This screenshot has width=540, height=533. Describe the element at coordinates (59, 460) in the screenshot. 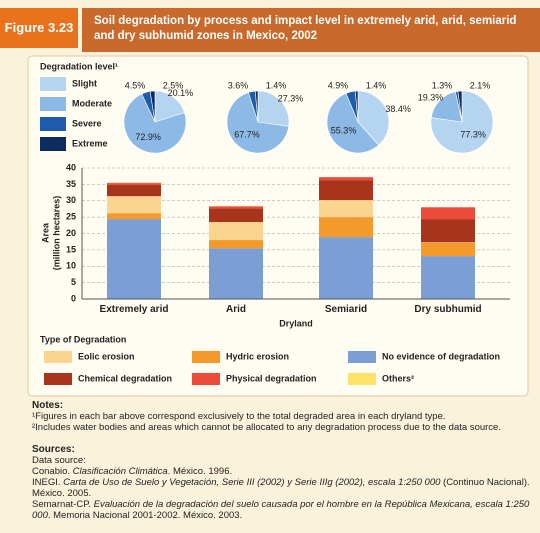

I see `source-text: Data source:` at that location.